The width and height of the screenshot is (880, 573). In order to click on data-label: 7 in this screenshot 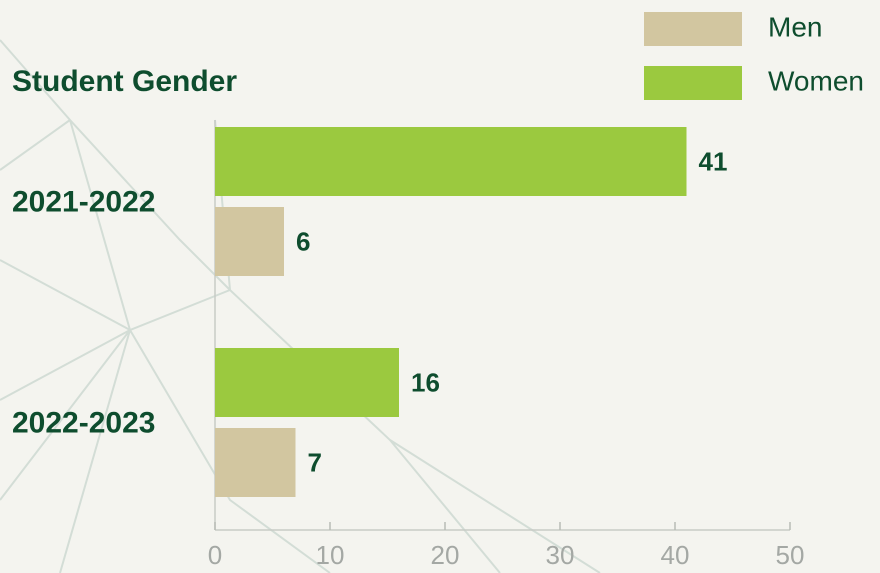, I will do `click(315, 462)`.